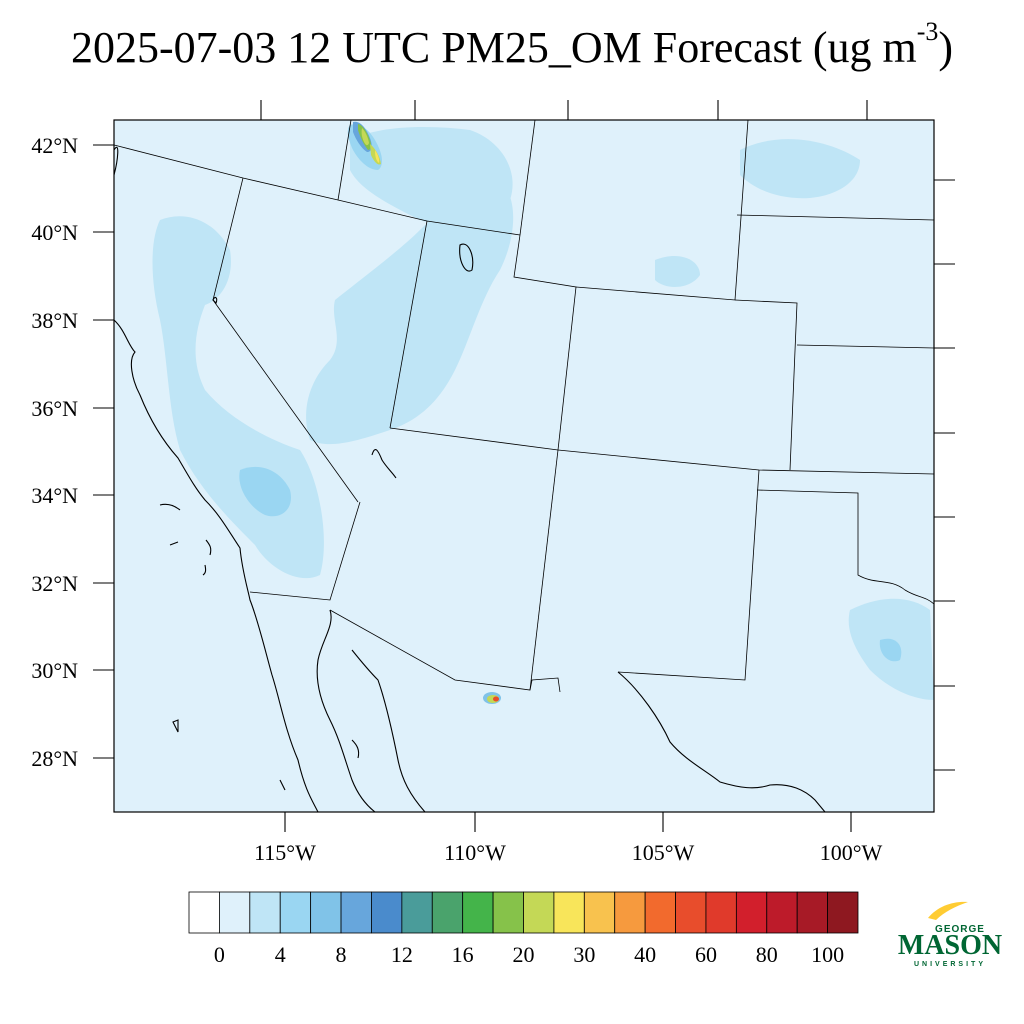 Image resolution: width=1024 pixels, height=1024 pixels. What do you see at coordinates (946, 47) in the screenshot?
I see `title-close: )` at bounding box center [946, 47].